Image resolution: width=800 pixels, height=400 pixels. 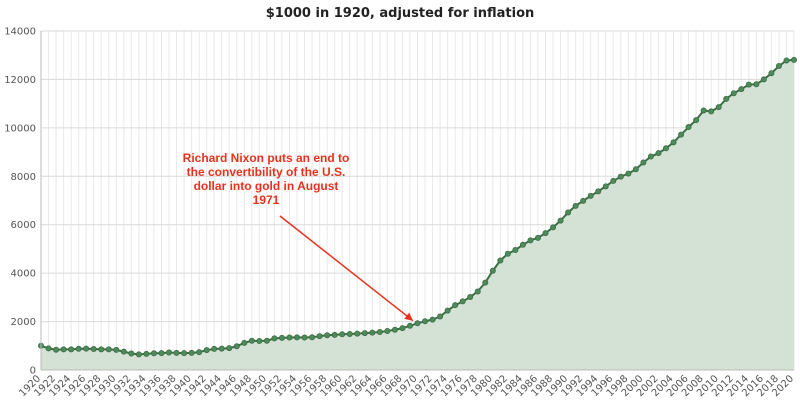 I want to click on y-tick-label: 6000, so click(x=23, y=225).